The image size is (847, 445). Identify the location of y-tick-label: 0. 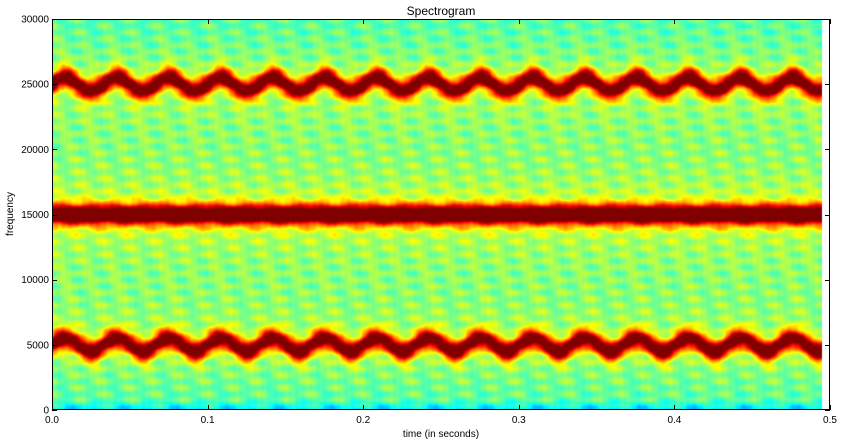
(46, 411).